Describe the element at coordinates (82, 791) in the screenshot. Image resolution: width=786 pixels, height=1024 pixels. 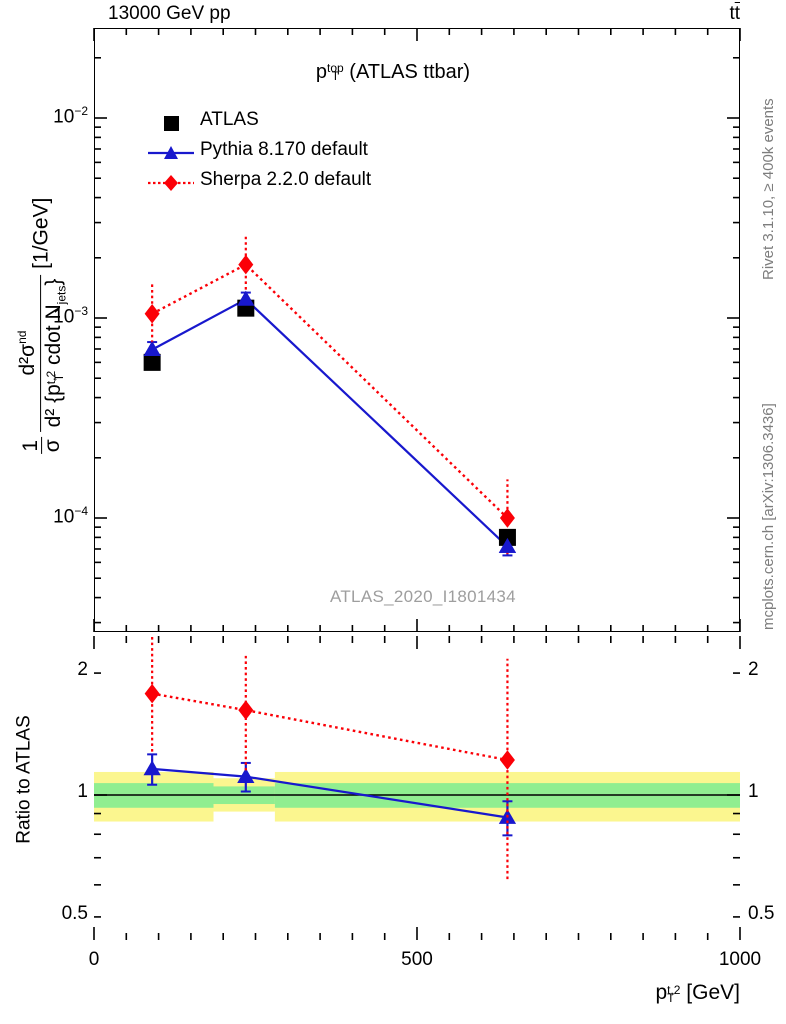
I see `ratio-tick-label-left-1: 1` at that location.